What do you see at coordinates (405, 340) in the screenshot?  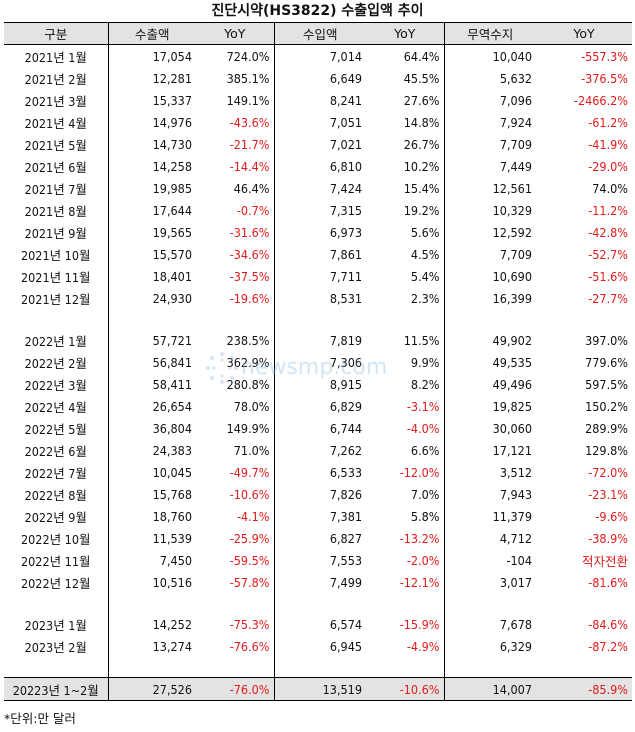 I see `cell-import-yoy: 11.5%` at bounding box center [405, 340].